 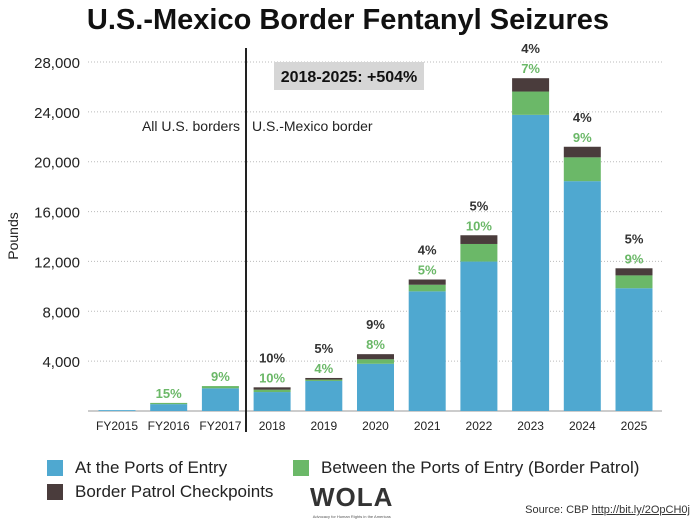 I want to click on region-label-all: All U.S. borders, so click(x=191, y=126).